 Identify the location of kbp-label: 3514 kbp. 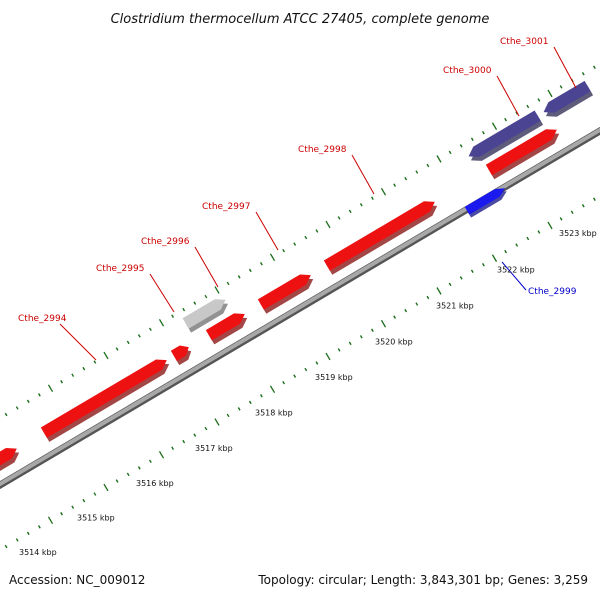
(38, 552).